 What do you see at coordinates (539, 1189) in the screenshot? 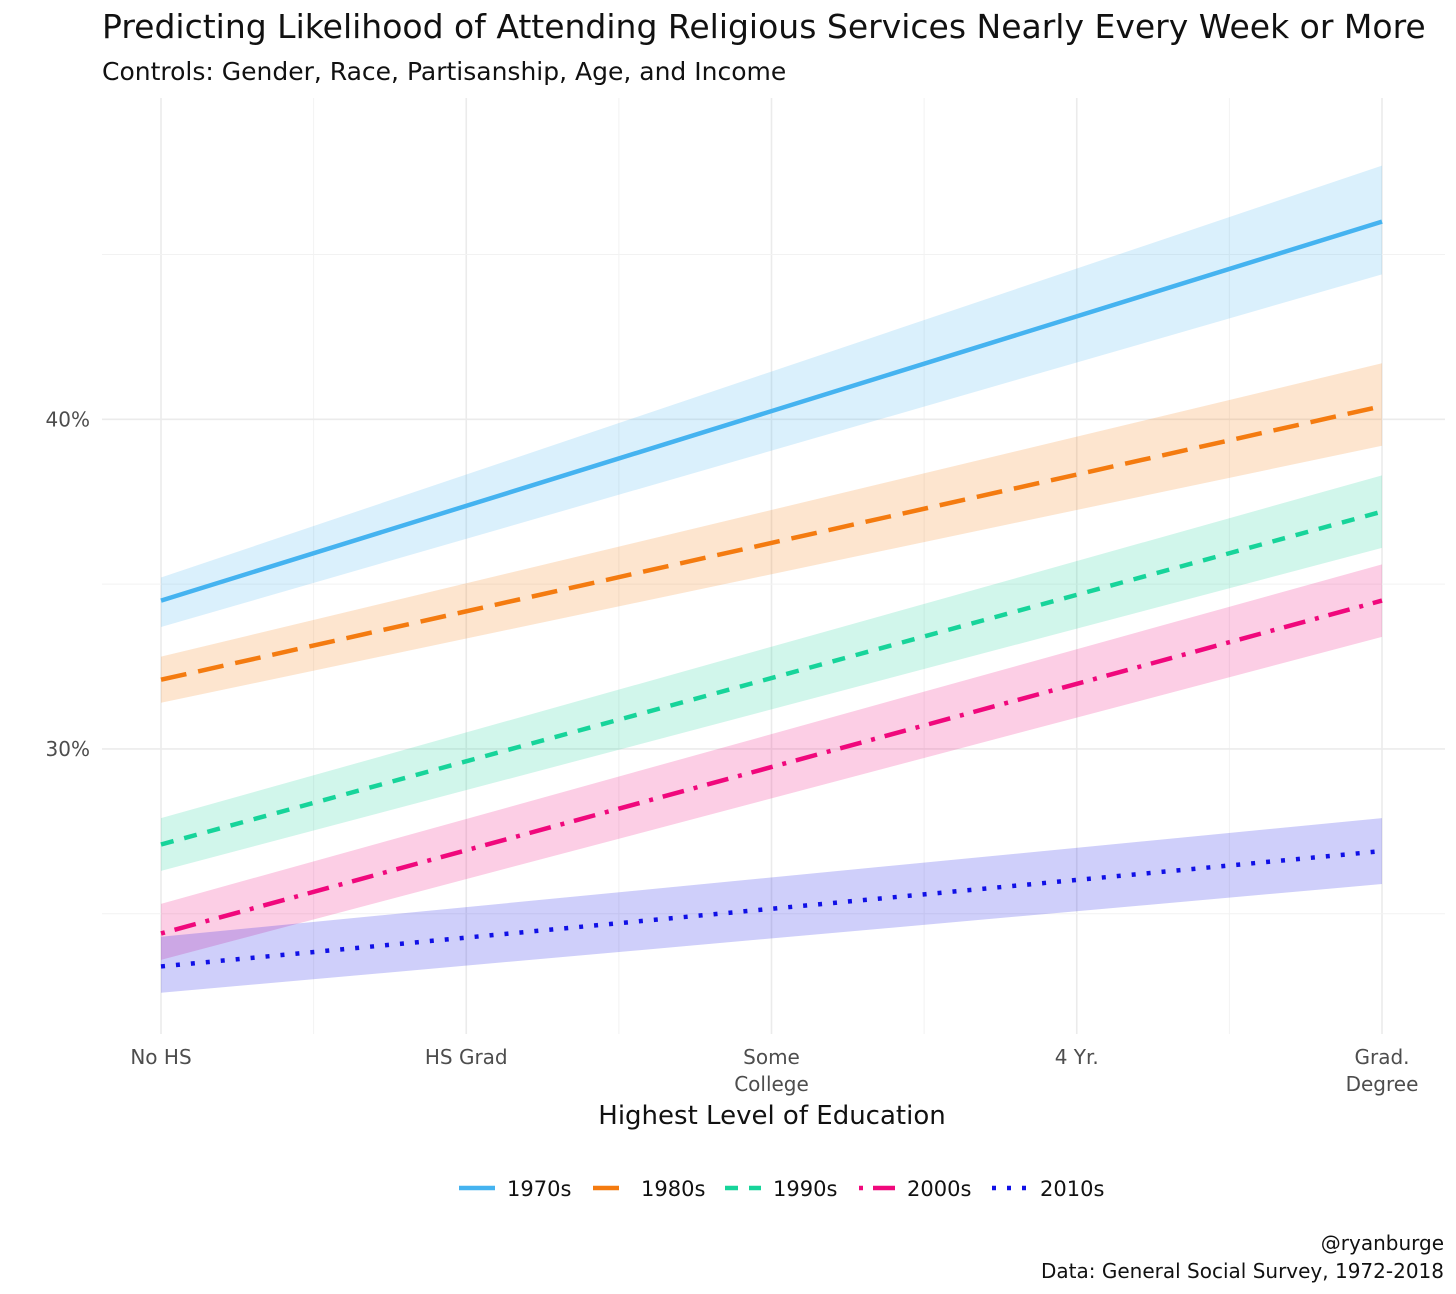
I see `legend-label: 1970s` at bounding box center [539, 1189].